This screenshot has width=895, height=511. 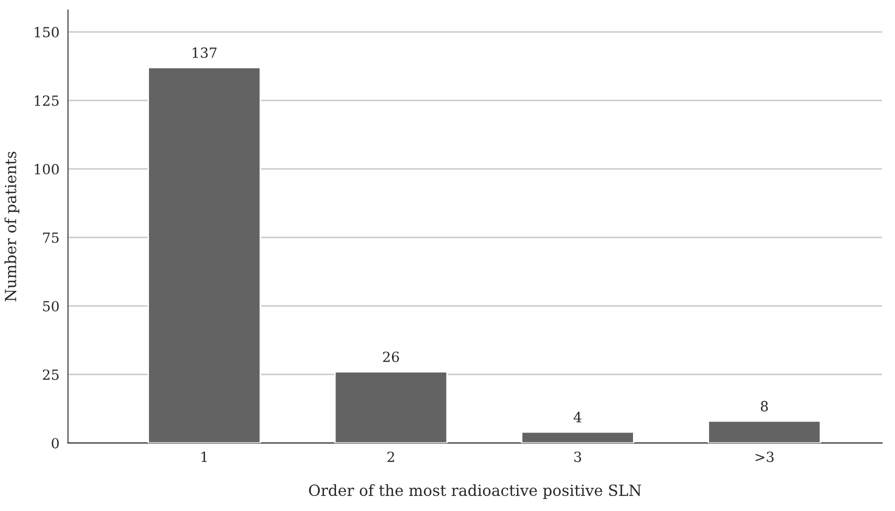 I want to click on data-label: 4, so click(x=578, y=417).